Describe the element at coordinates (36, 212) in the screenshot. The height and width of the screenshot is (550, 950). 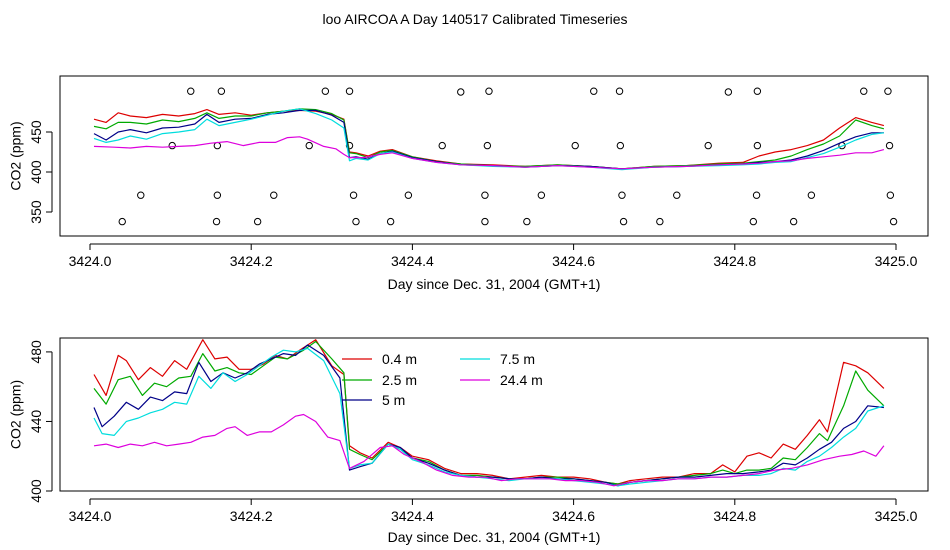
I see `y-tick-label: 350` at that location.